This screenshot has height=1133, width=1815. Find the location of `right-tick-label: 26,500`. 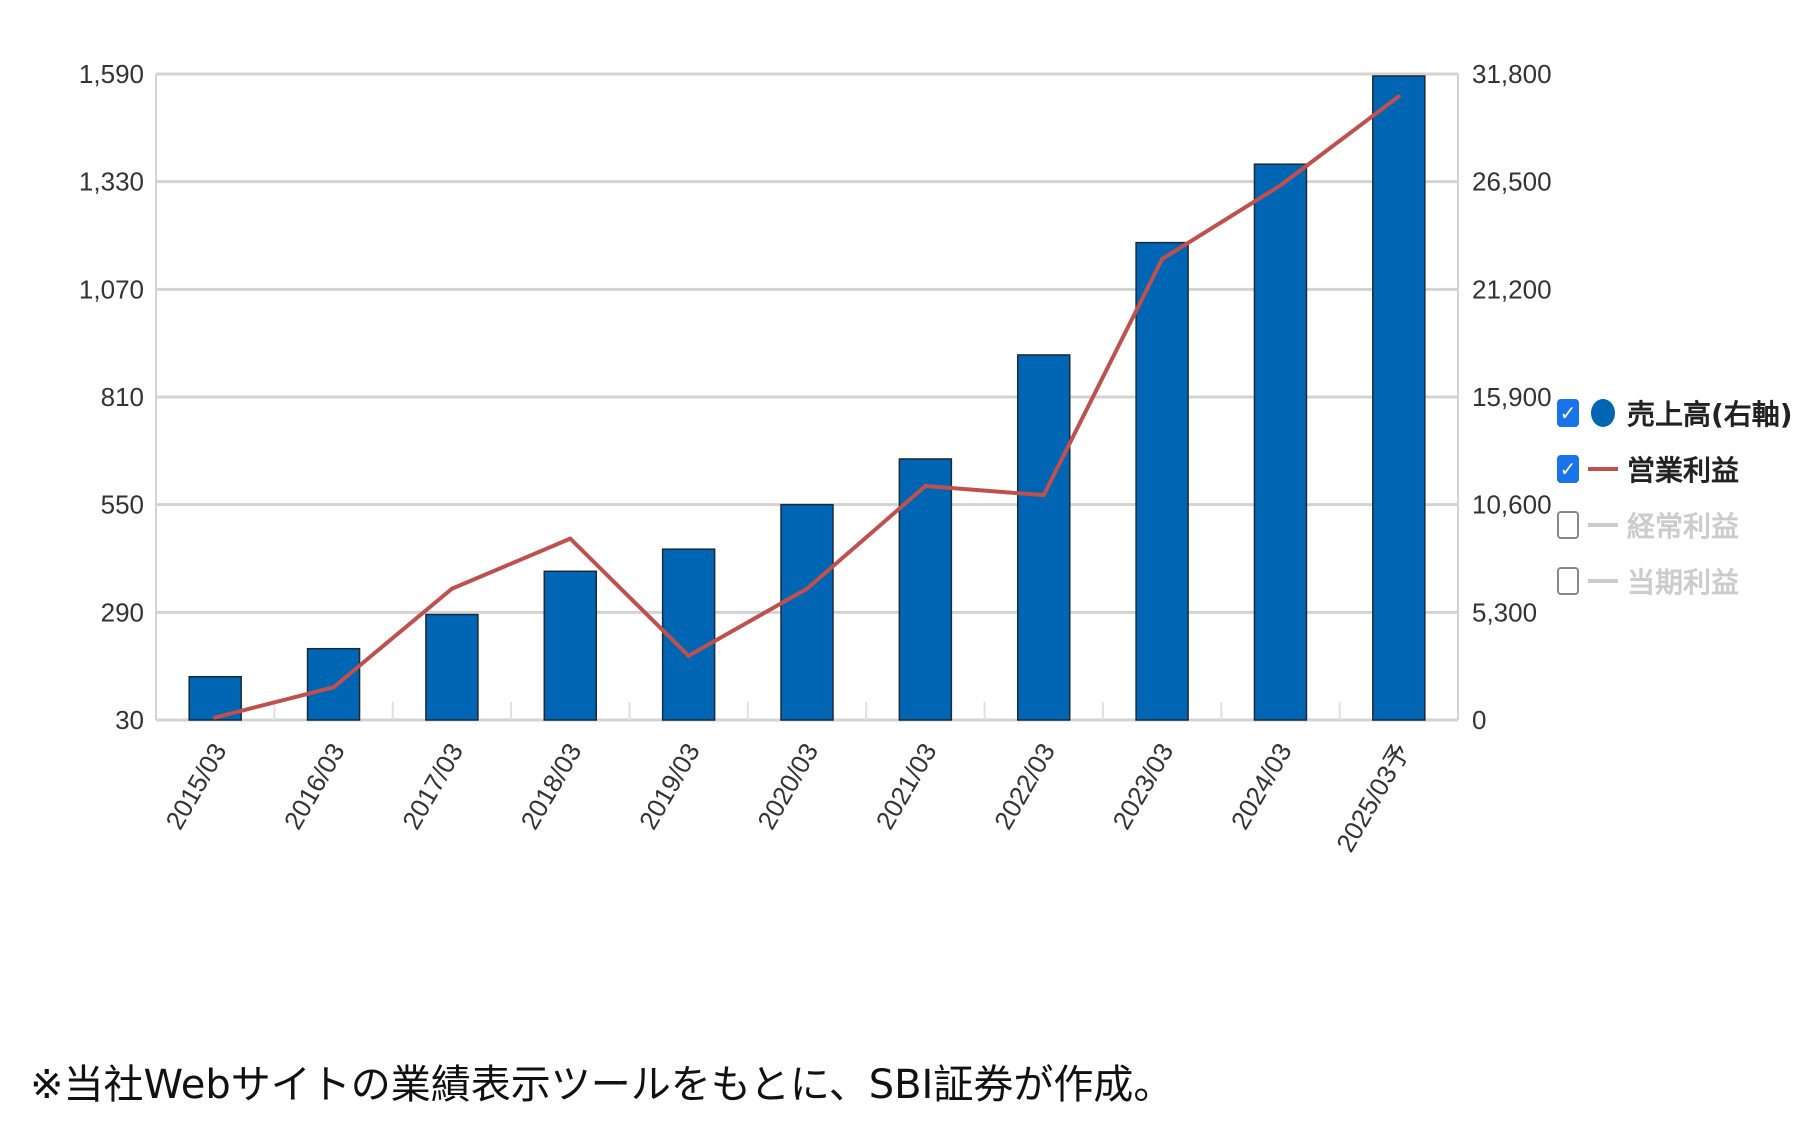

right-tick-label: 26,500 is located at coordinates (1512, 182).